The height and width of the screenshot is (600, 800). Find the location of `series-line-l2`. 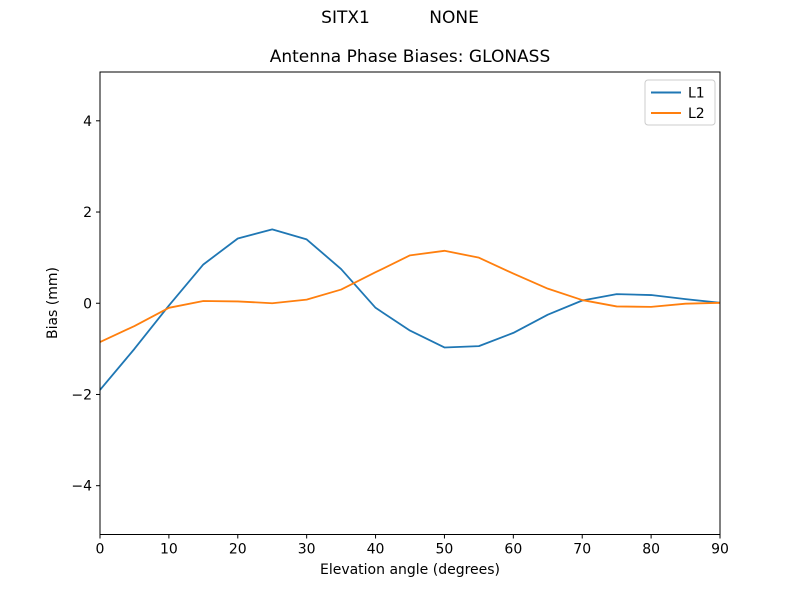

series-line-l2 is located at coordinates (410, 296).